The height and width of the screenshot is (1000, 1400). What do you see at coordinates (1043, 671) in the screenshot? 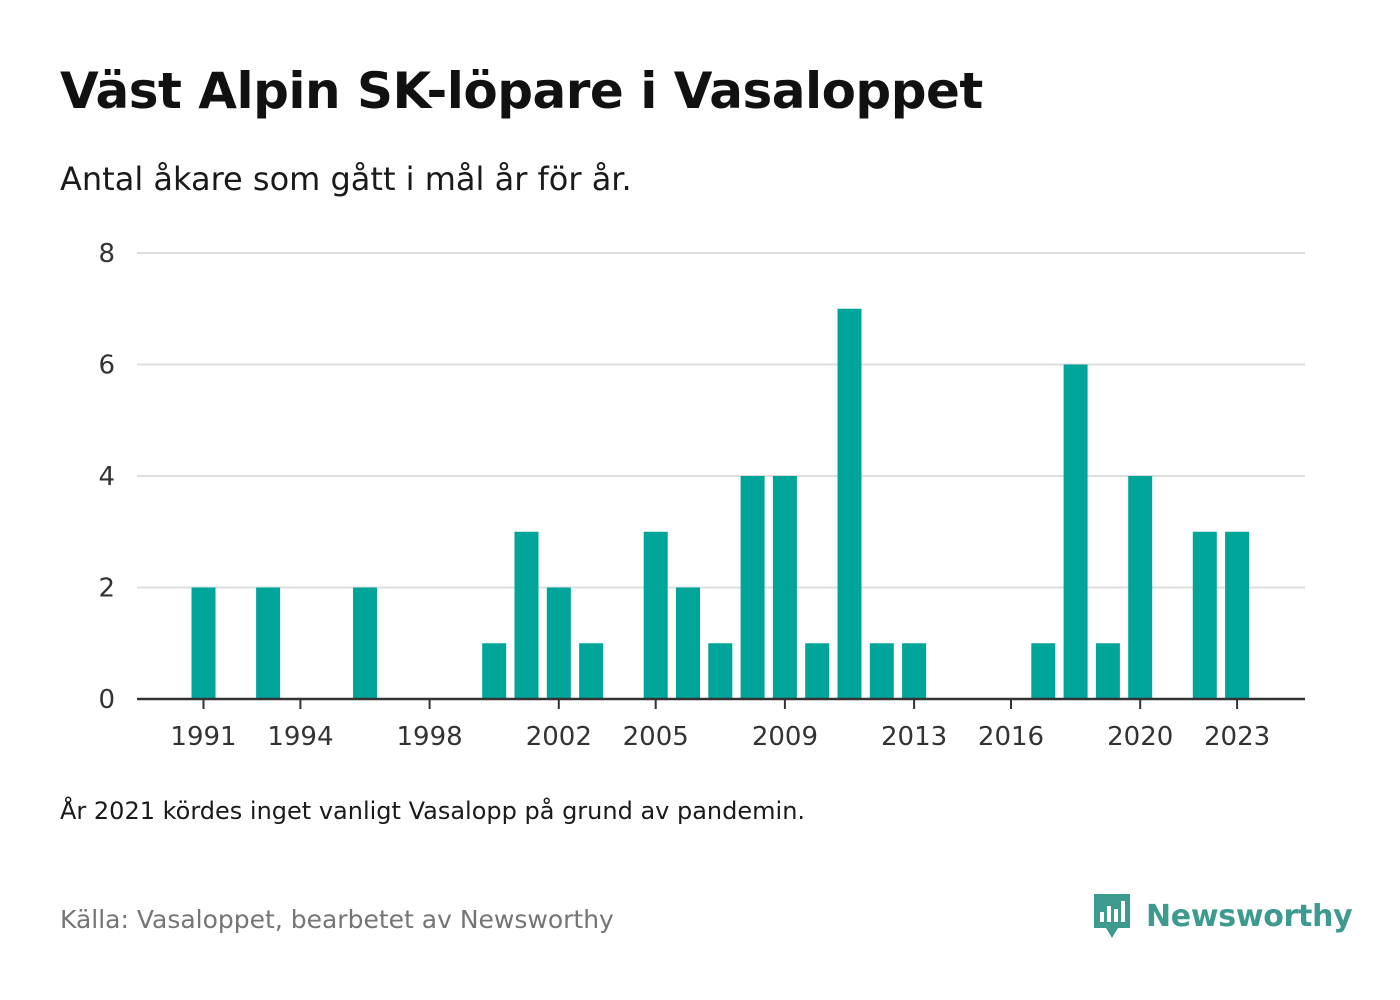
I see `bar-2017` at bounding box center [1043, 671].